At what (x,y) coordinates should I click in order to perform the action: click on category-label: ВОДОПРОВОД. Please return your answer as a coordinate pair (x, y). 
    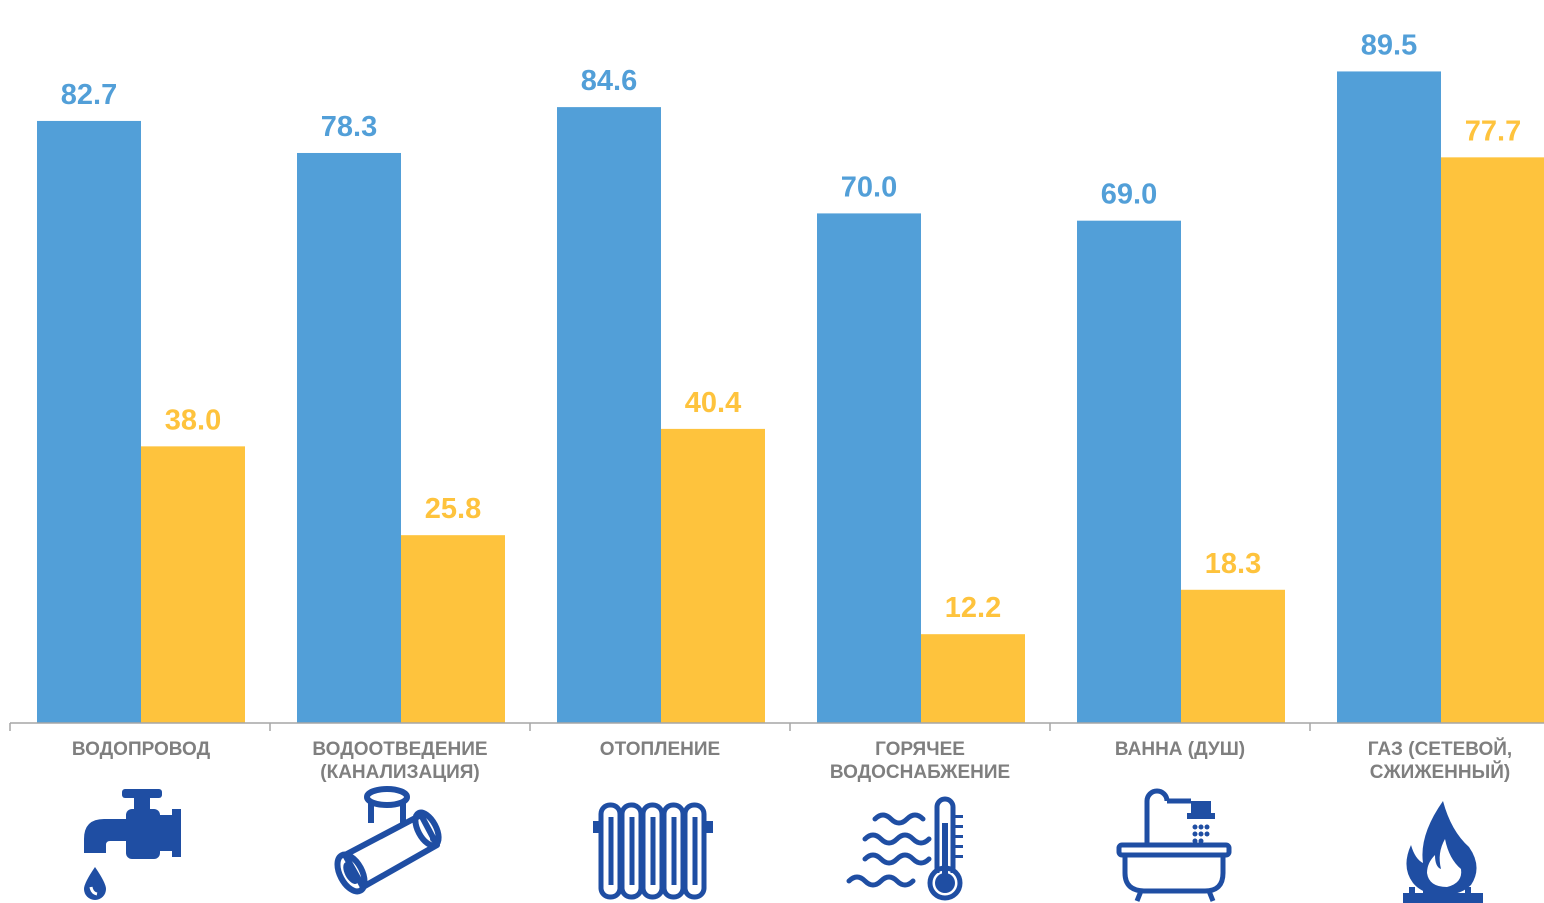
    Looking at the image, I should click on (141, 749).